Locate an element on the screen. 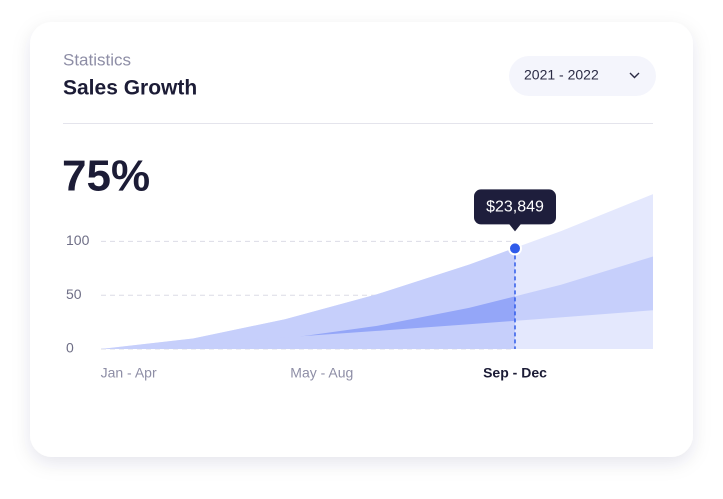 The height and width of the screenshot is (499, 723). dropdown-bg is located at coordinates (582, 76).